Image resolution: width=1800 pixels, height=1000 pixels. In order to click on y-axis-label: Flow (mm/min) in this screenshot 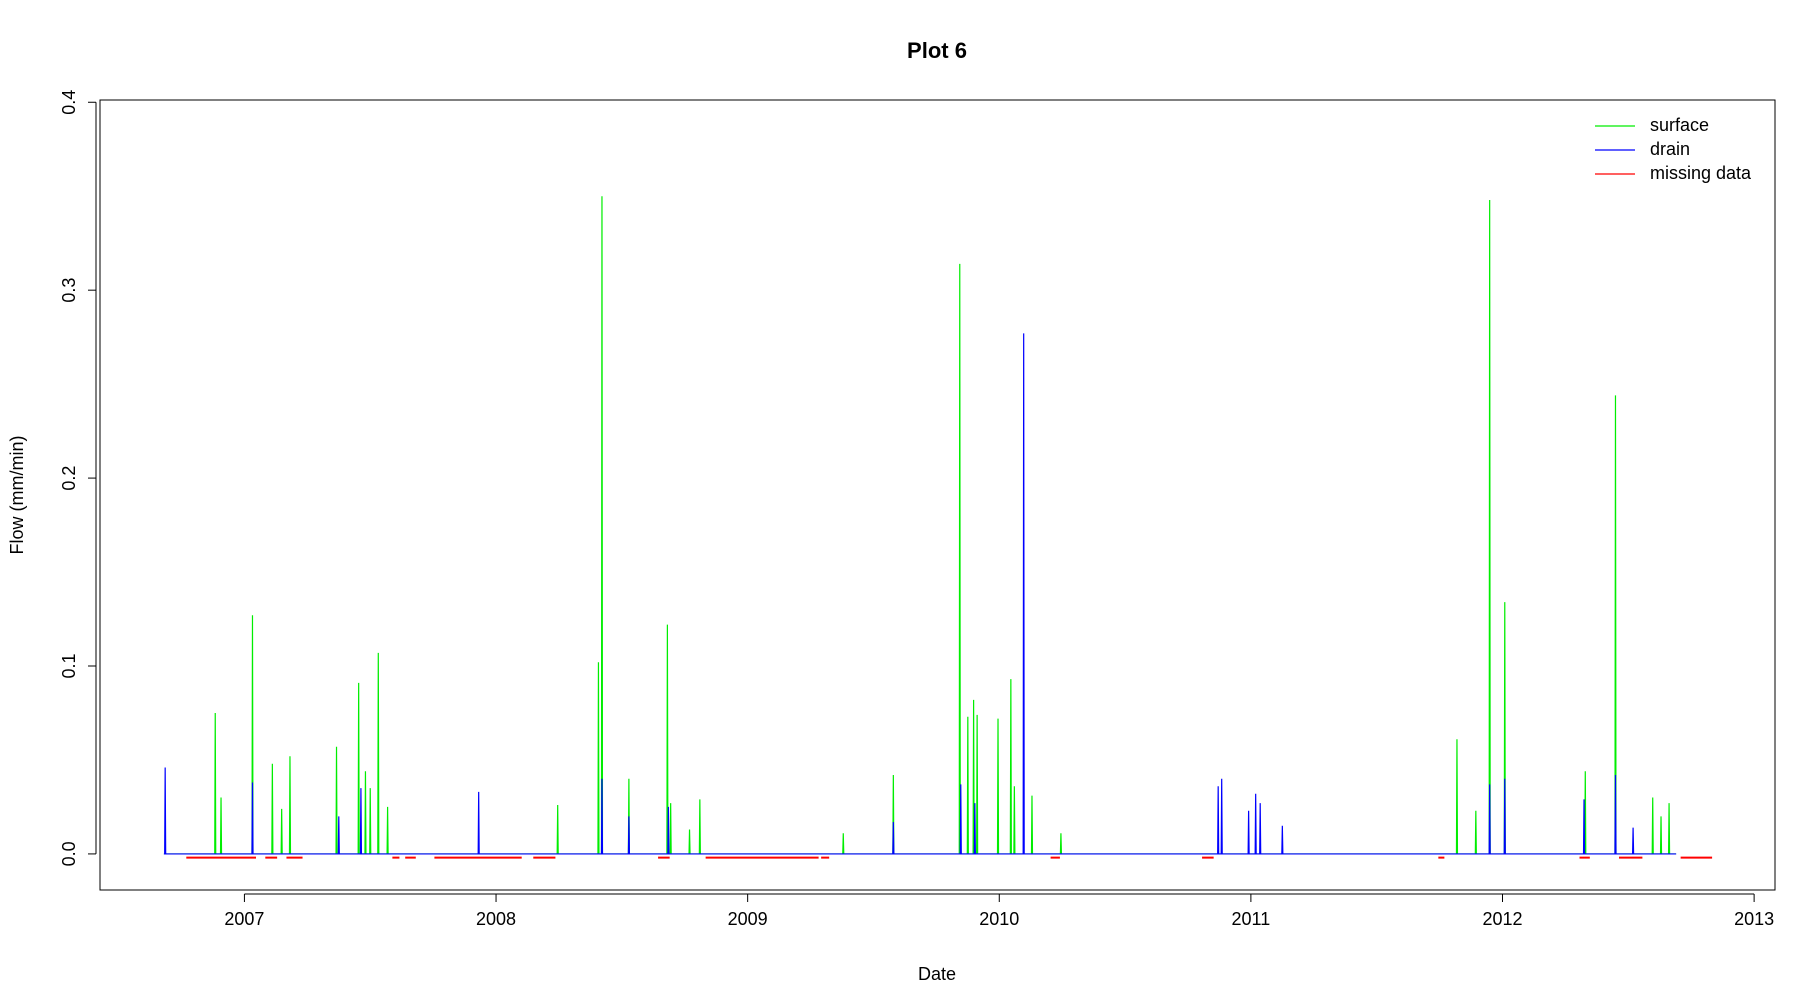, I will do `click(17, 495)`.